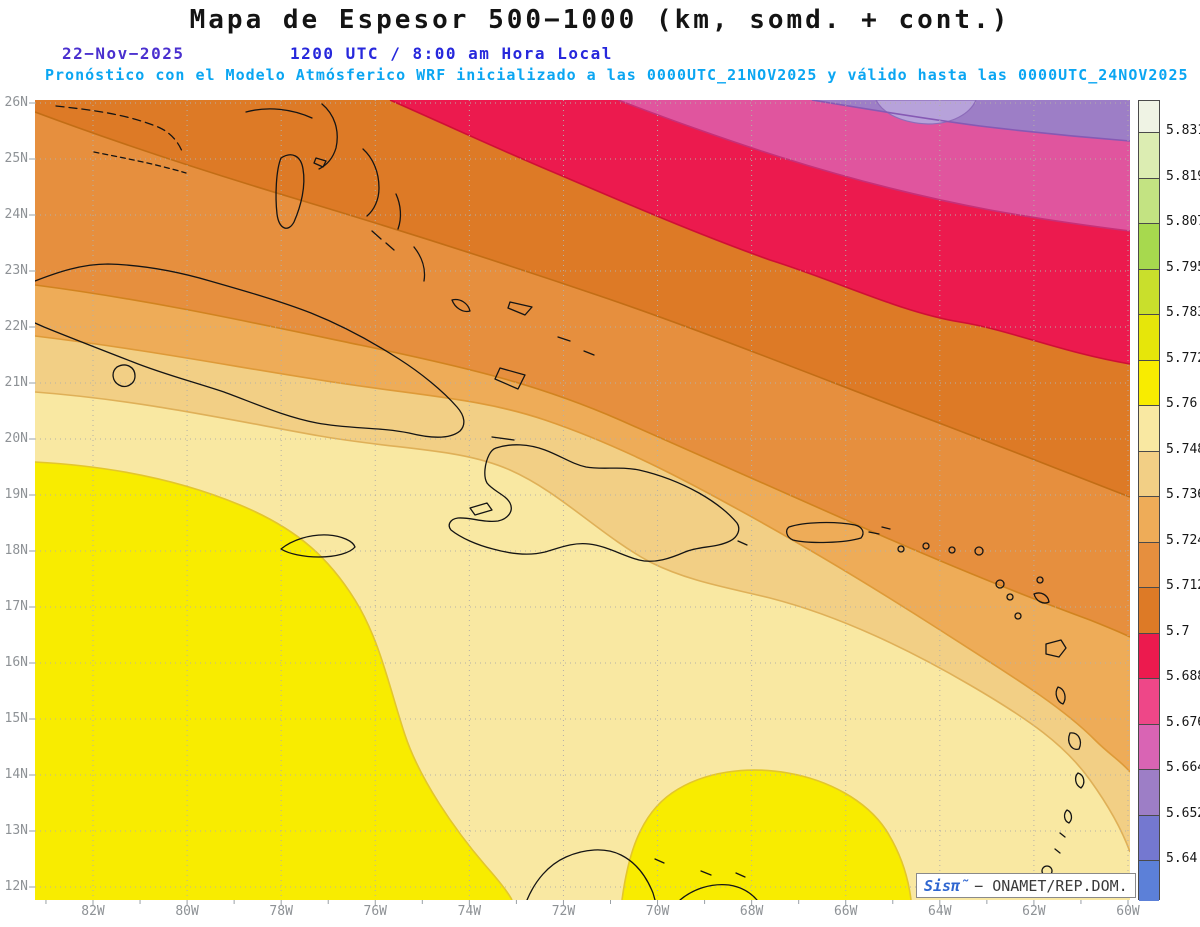  Describe the element at coordinates (940, 911) in the screenshot. I see `lon-label: 64W` at that location.